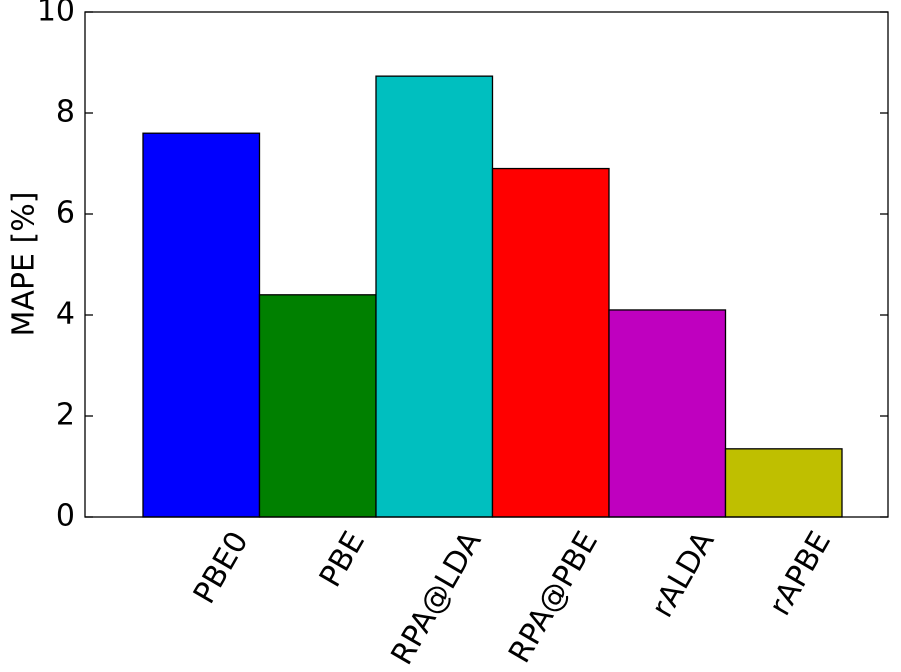 Image resolution: width=901 pixels, height=672 pixels. Describe the element at coordinates (65, 415) in the screenshot. I see `y-tick-label: 2` at that location.